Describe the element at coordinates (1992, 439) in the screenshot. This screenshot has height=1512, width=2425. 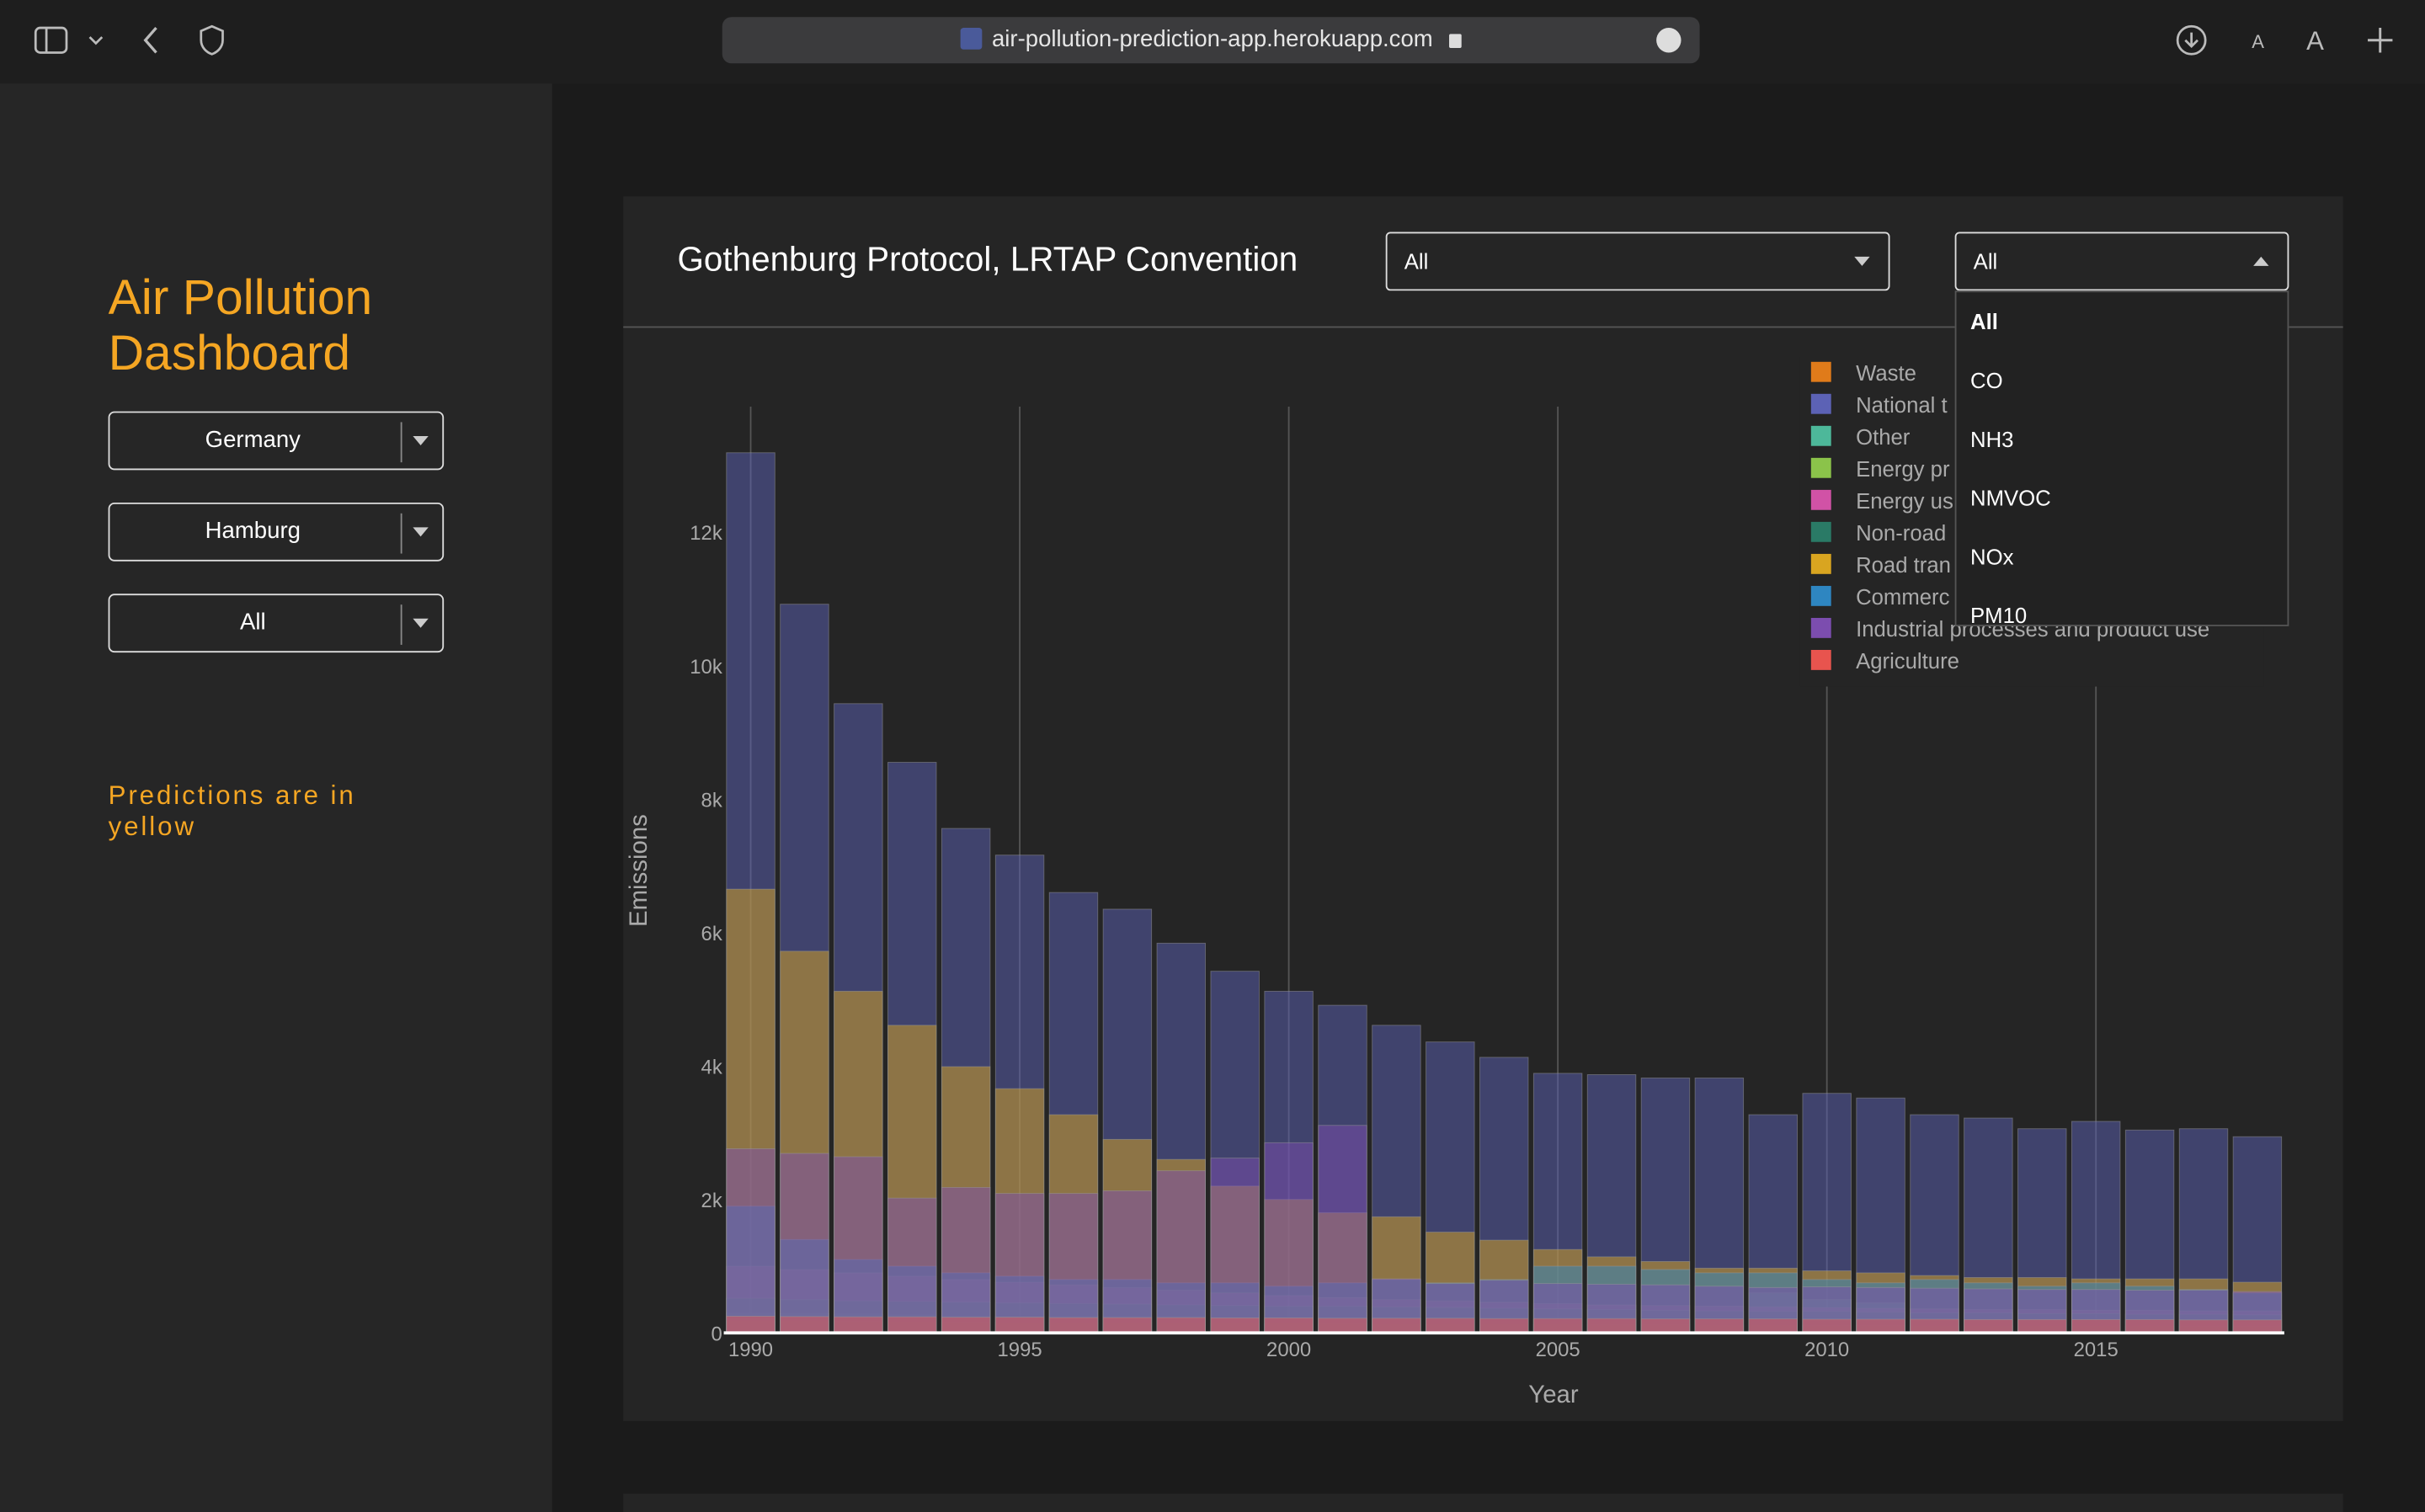
I see `menu-option: NH3` at that location.